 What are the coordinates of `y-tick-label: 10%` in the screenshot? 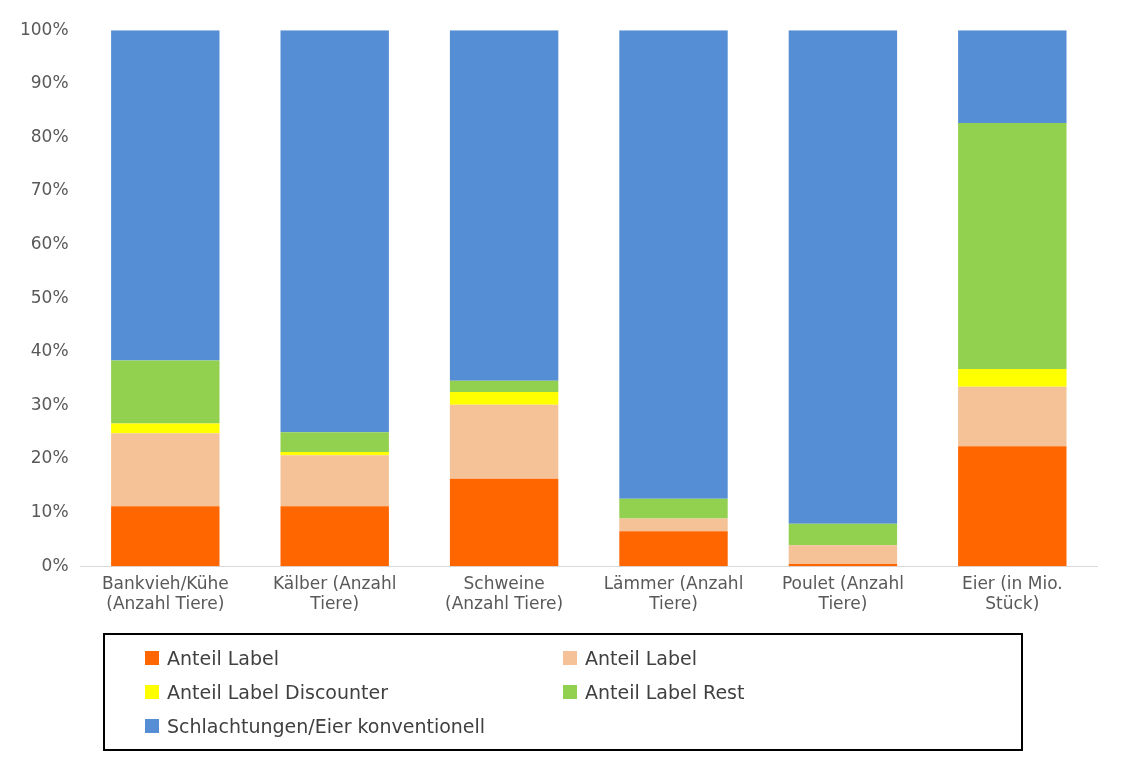 It's located at (49, 511).